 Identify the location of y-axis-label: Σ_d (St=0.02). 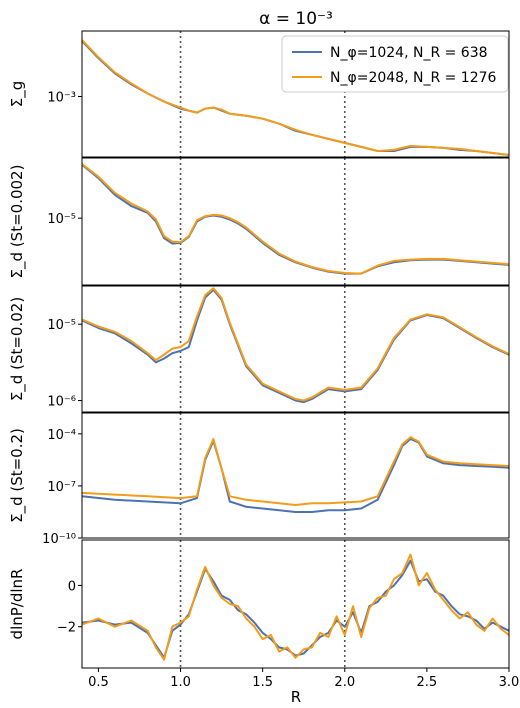
(17, 349).